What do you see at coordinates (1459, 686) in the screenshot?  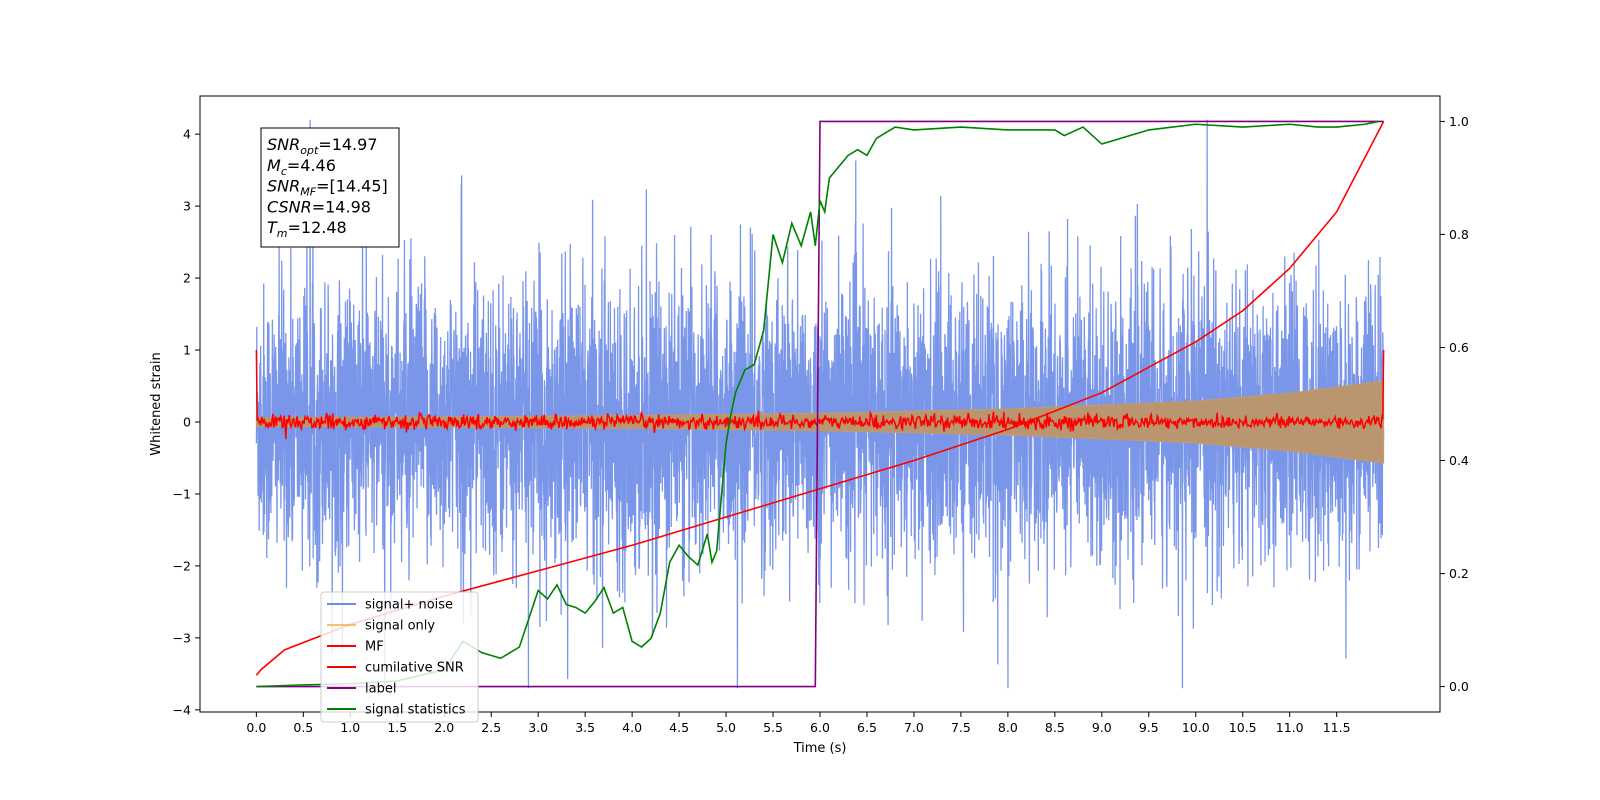 I see `y2-tick-label: 0.0` at bounding box center [1459, 686].